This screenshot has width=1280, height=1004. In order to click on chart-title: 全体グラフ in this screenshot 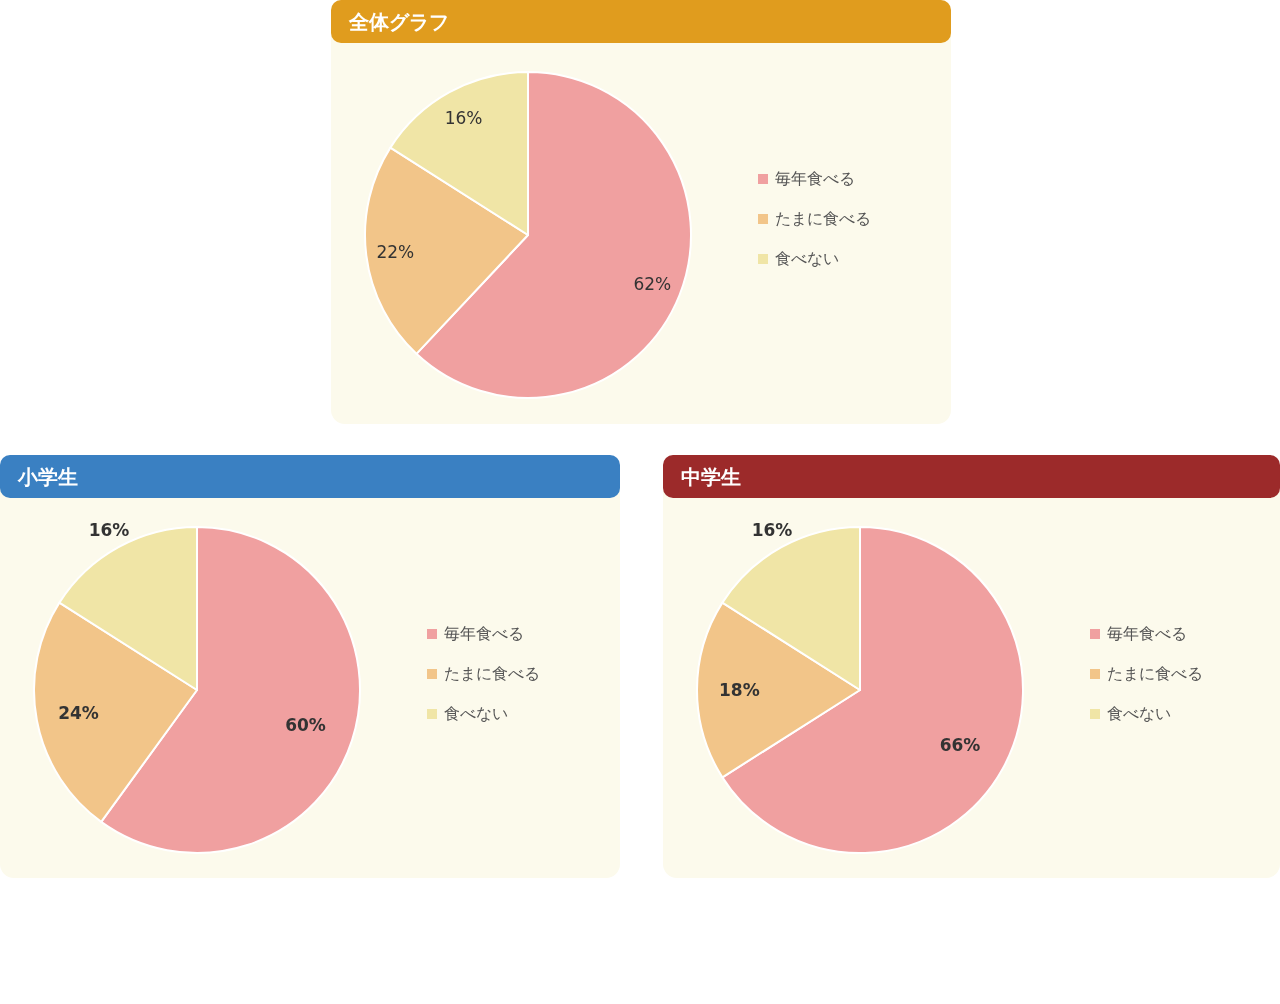, I will do `click(398, 22)`.